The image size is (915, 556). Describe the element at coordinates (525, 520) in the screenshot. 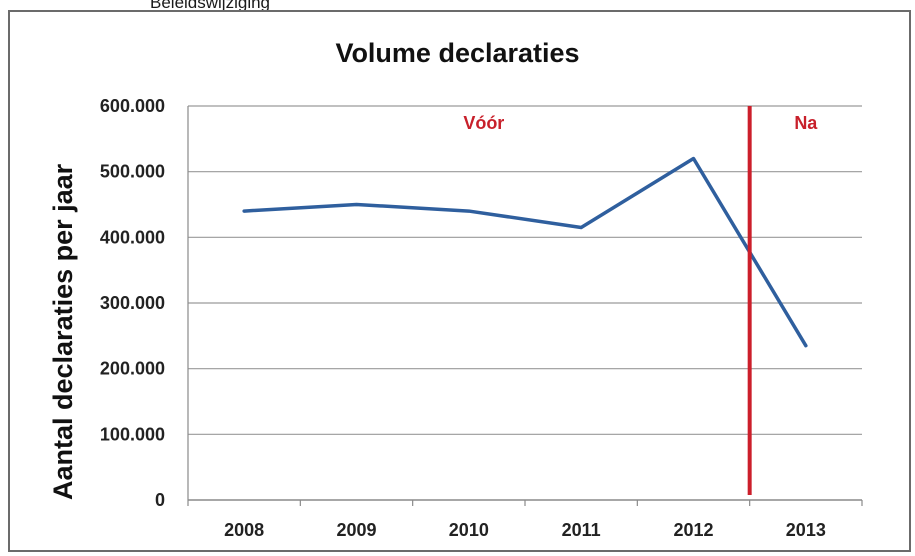

I see `x-tick-labels: 2008 2009 2010 2011 2012 2013` at that location.